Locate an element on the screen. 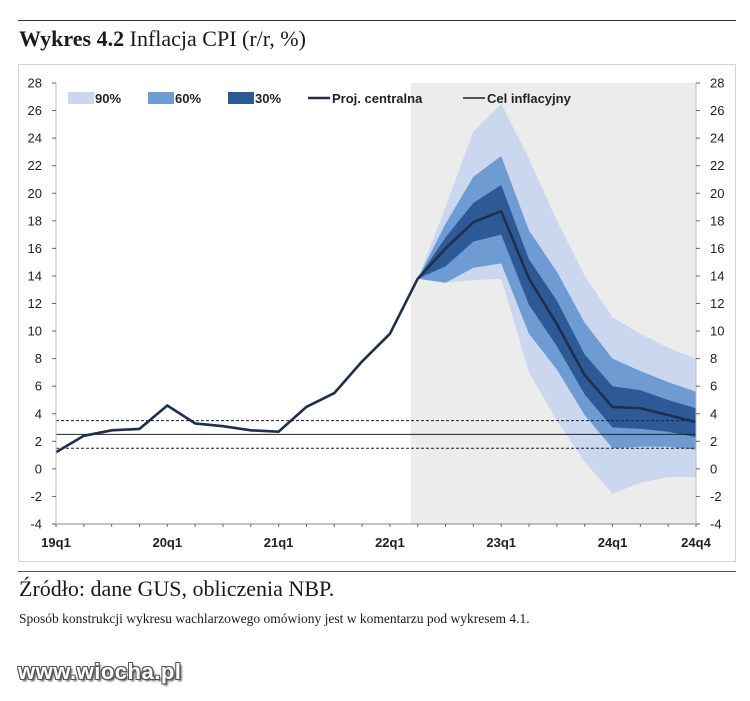 The image size is (750, 701). y-tick-label-right: 14 is located at coordinates (717, 275).